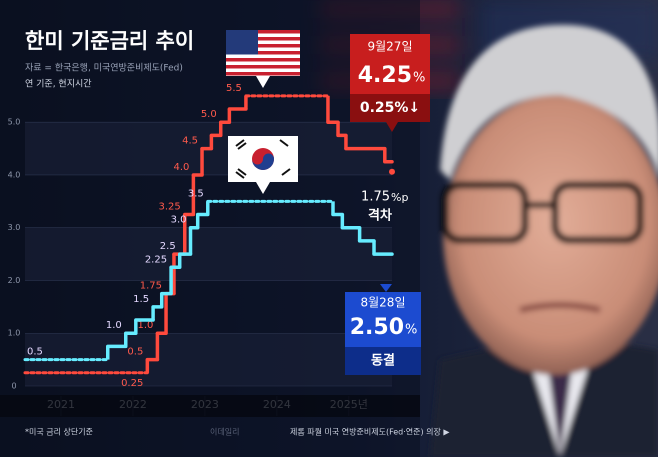 This screenshot has width=658, height=457. Describe the element at coordinates (390, 47) in the screenshot. I see `us-date: 9월27일` at that location.